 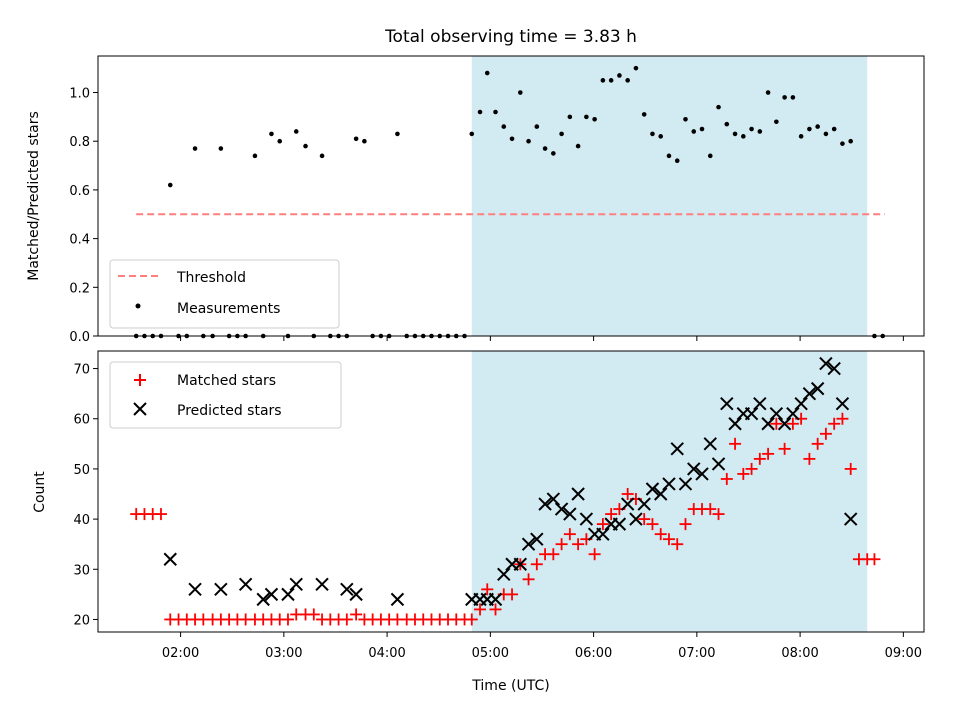 I want to click on x-tick-label: 05:00, so click(x=490, y=653).